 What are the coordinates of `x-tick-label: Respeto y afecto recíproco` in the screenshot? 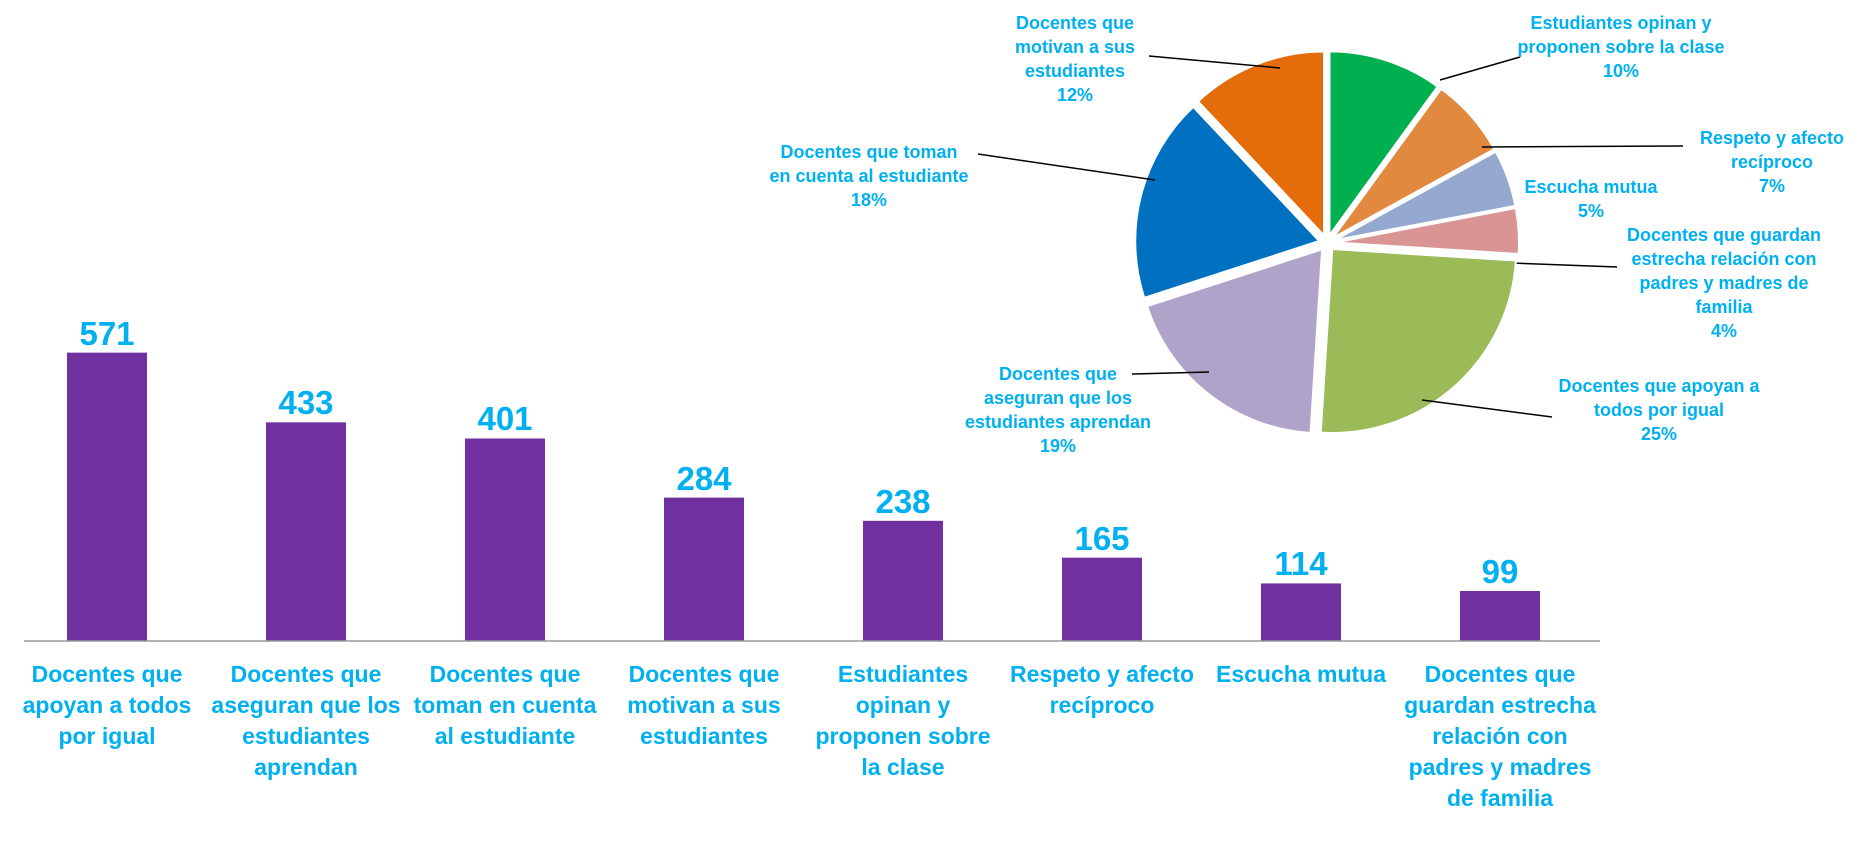 It's located at (1102, 689).